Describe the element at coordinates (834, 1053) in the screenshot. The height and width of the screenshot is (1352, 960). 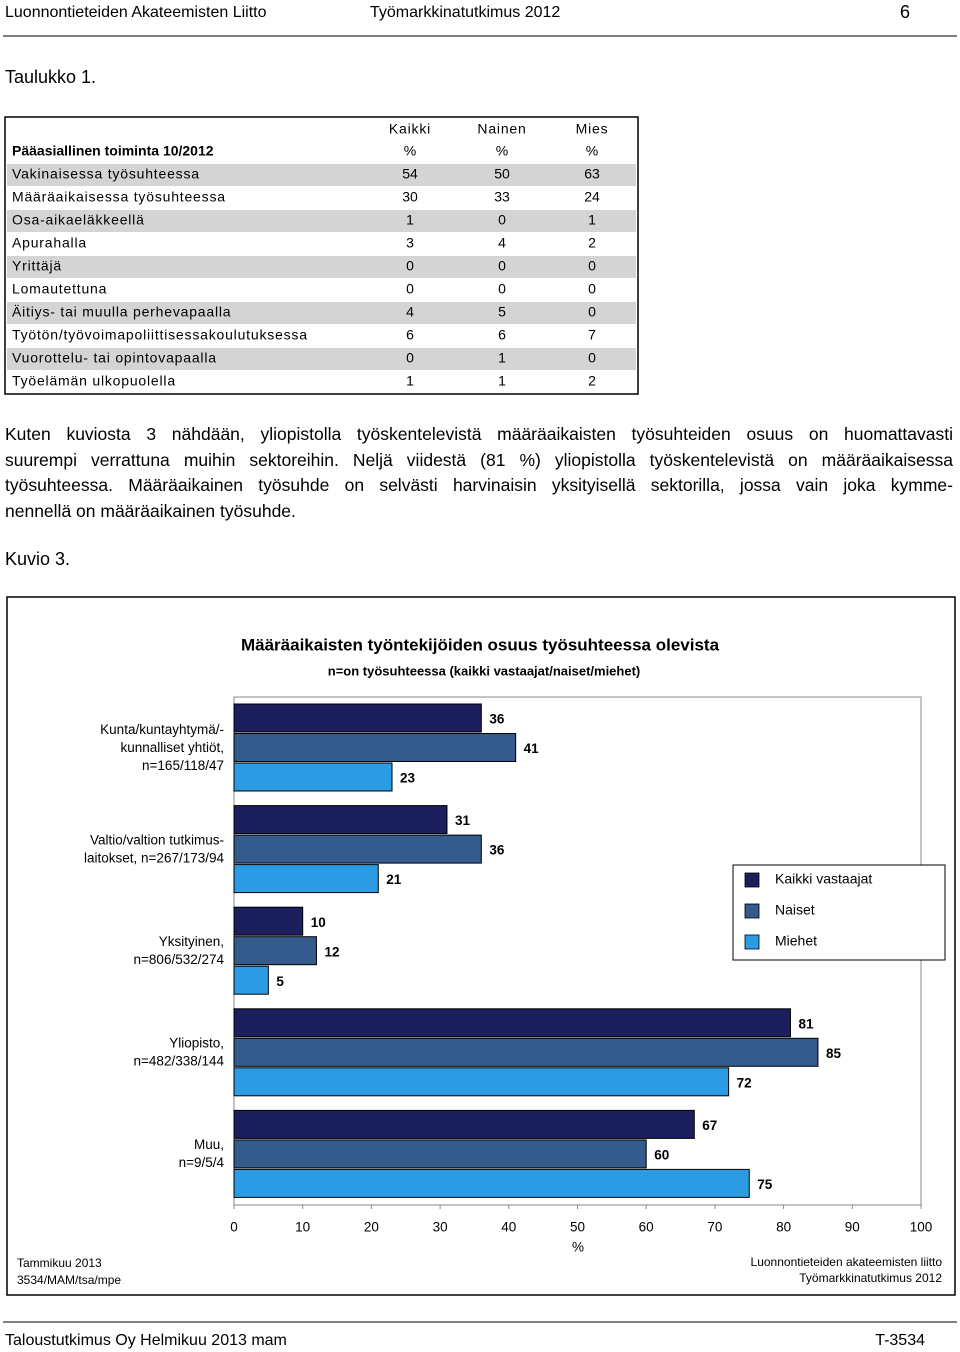
I see `value-label: 85` at that location.